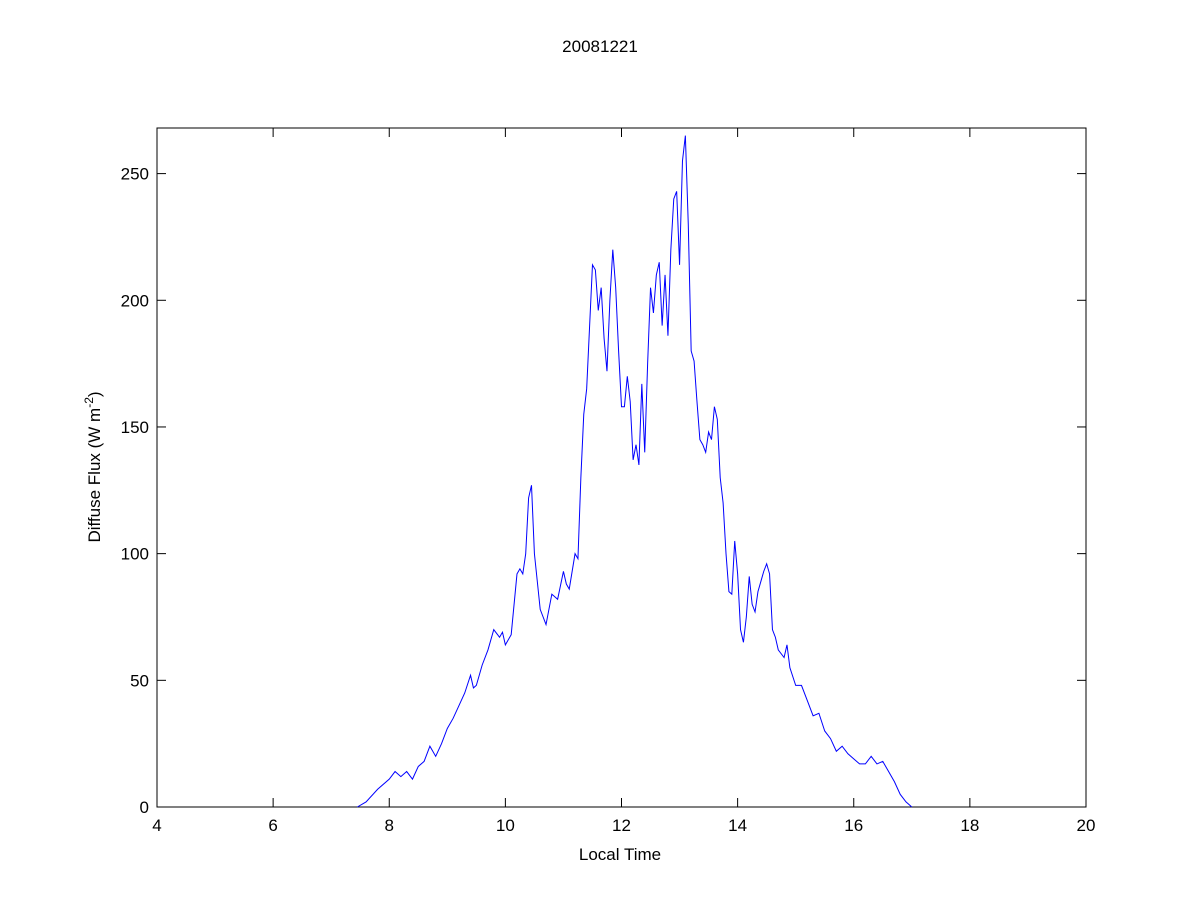 This screenshot has width=1200, height=900. I want to click on y-tick-label: 0, so click(144, 807).